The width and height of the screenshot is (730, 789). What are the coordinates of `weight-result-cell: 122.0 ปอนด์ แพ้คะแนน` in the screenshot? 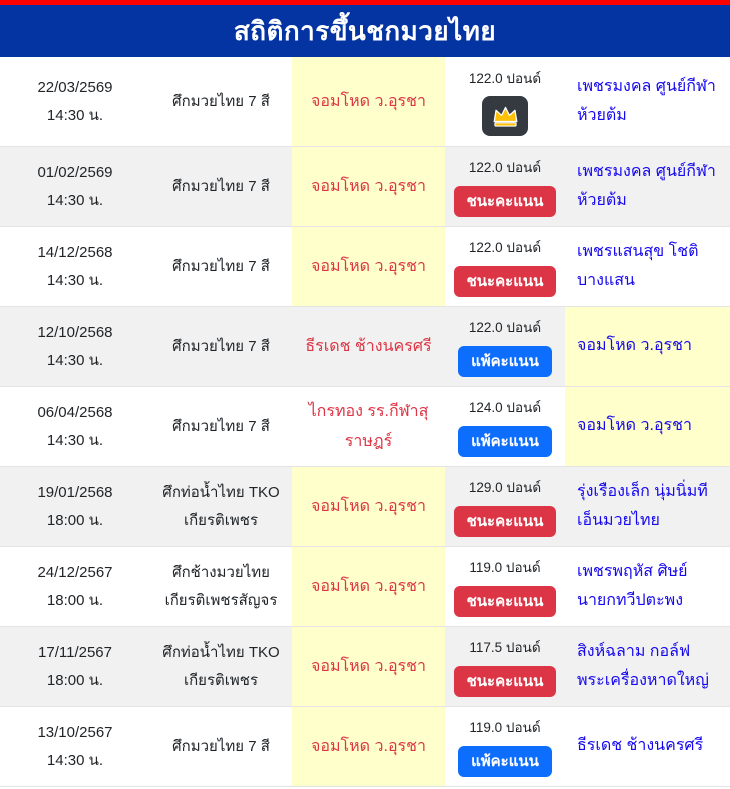 It's located at (505, 346).